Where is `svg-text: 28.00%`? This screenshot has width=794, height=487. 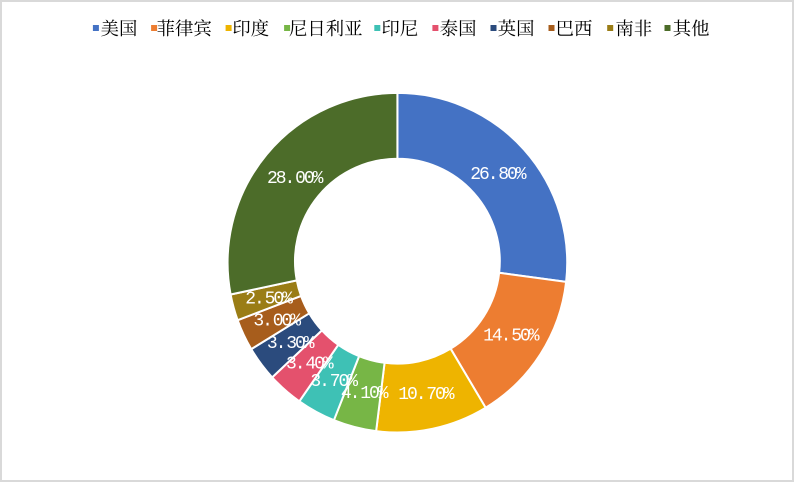
svg-text: 28.00% is located at coordinates (295, 179).